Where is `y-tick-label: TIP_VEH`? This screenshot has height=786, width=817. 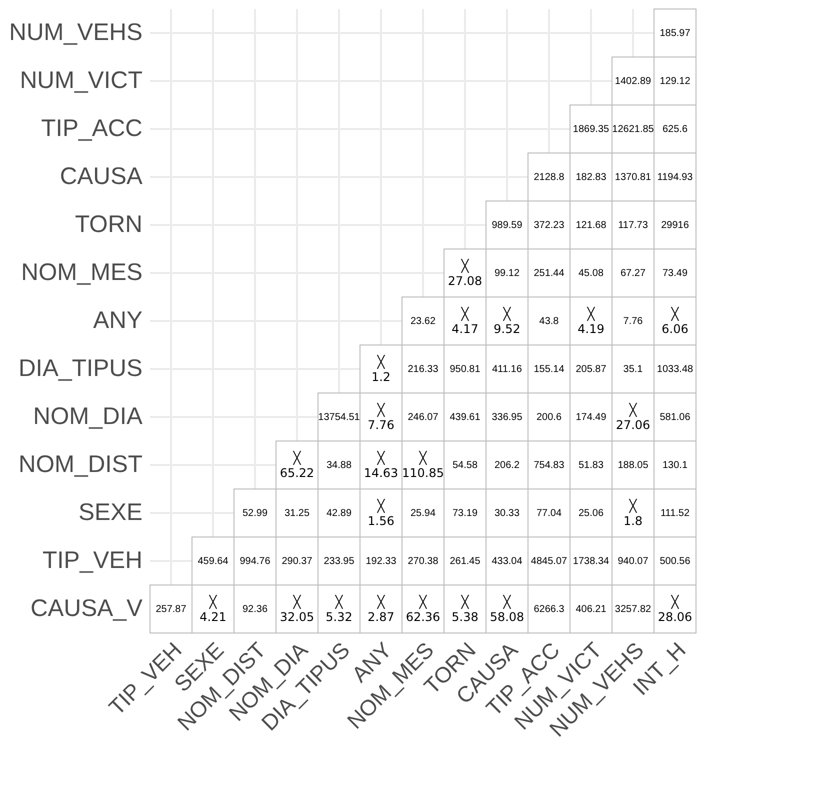 y-tick-label: TIP_VEH is located at coordinates (92, 560).